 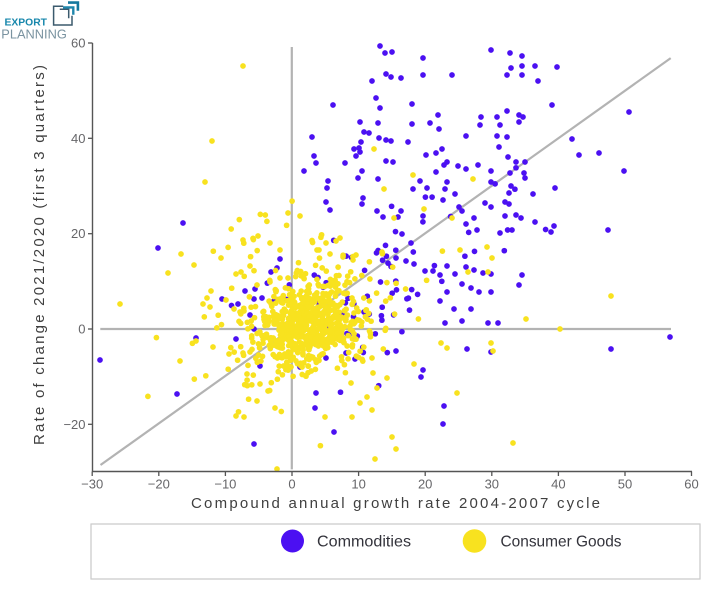 I want to click on svg-text: Consumer Goods, so click(x=561, y=542).